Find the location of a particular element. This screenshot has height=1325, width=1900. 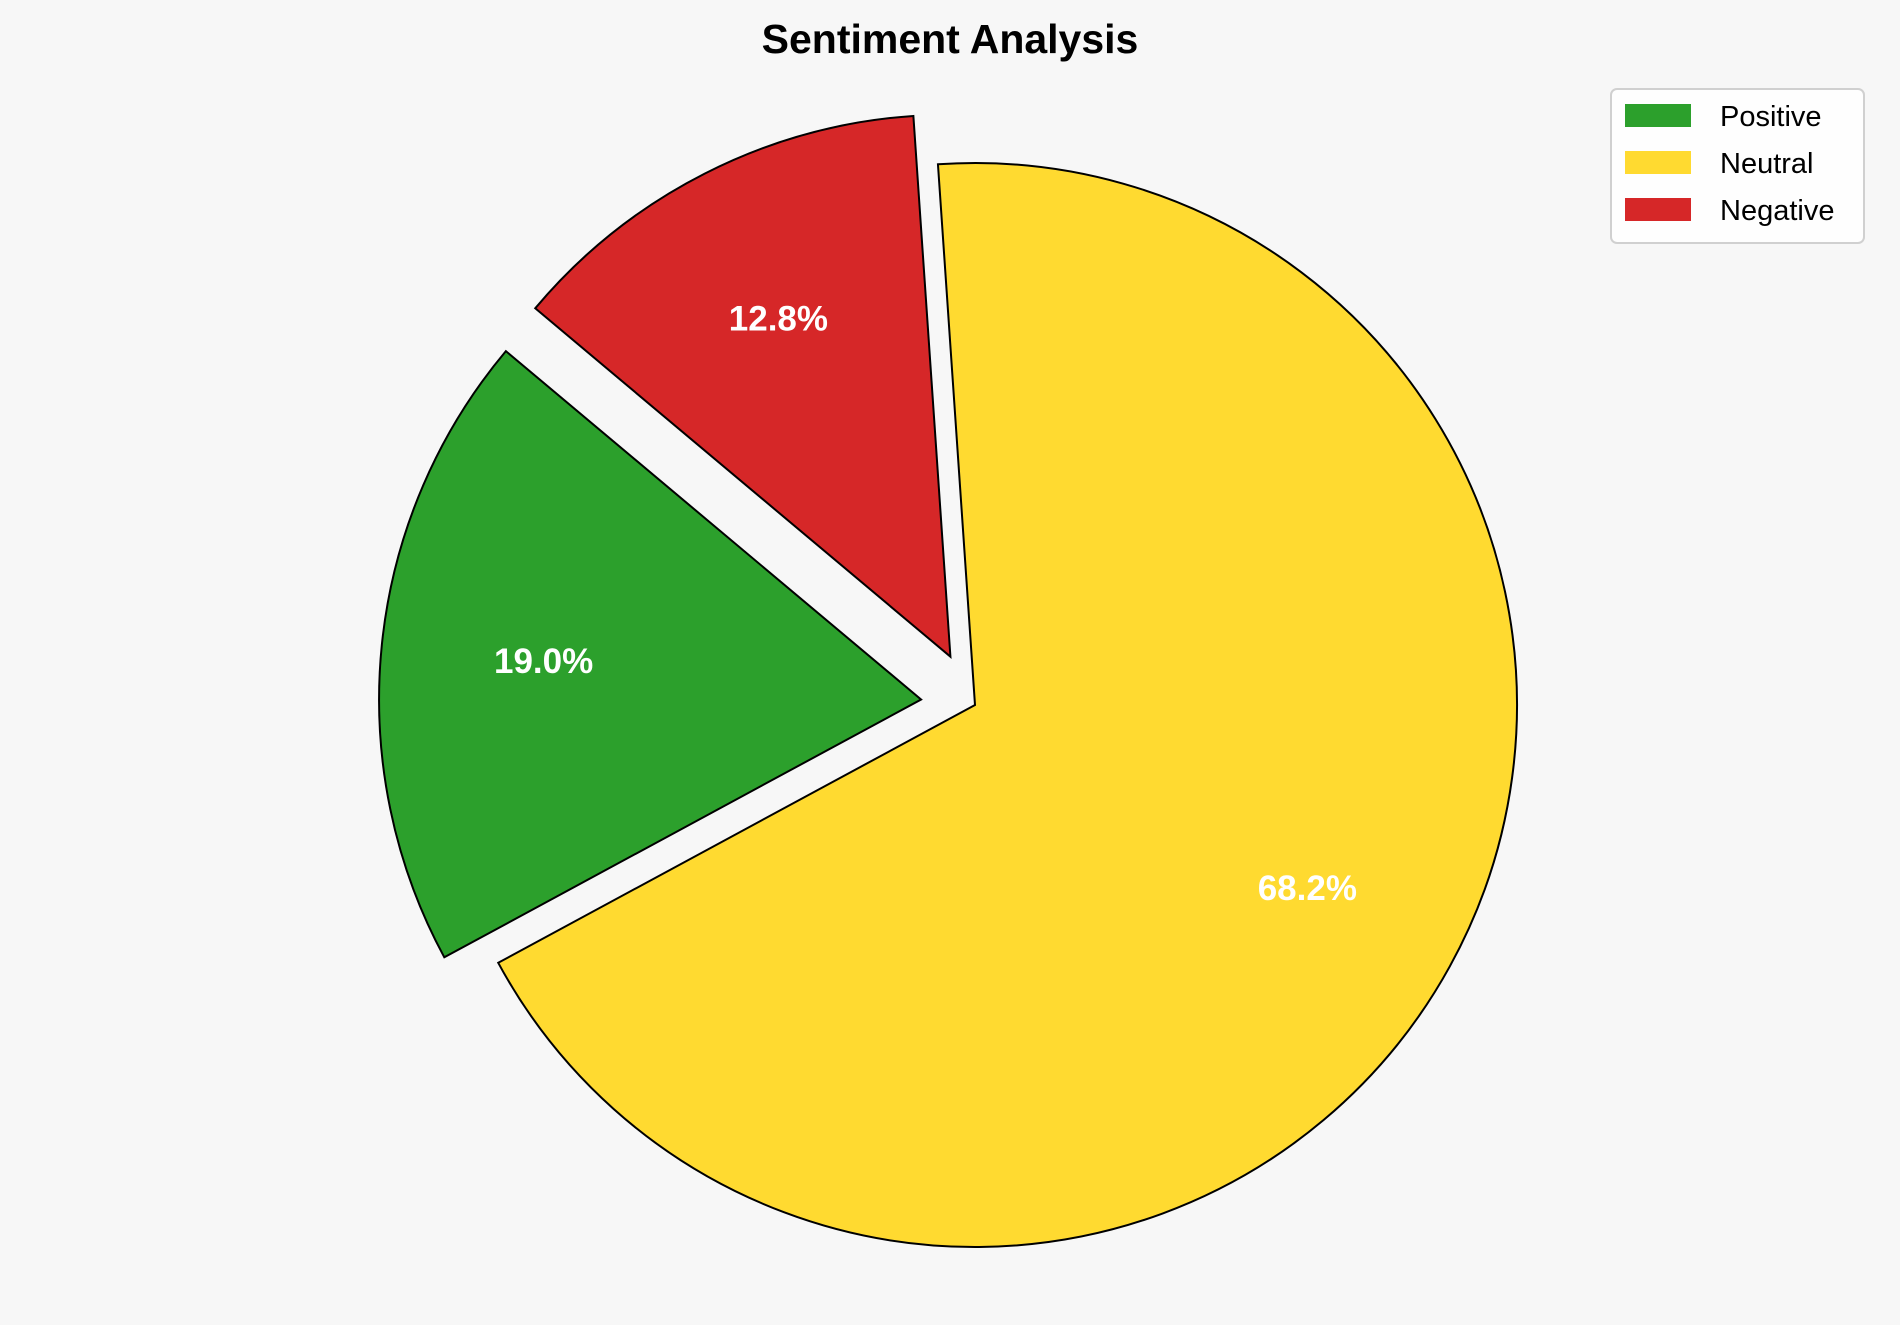

legend-label-neutral: Neutral is located at coordinates (1767, 164).